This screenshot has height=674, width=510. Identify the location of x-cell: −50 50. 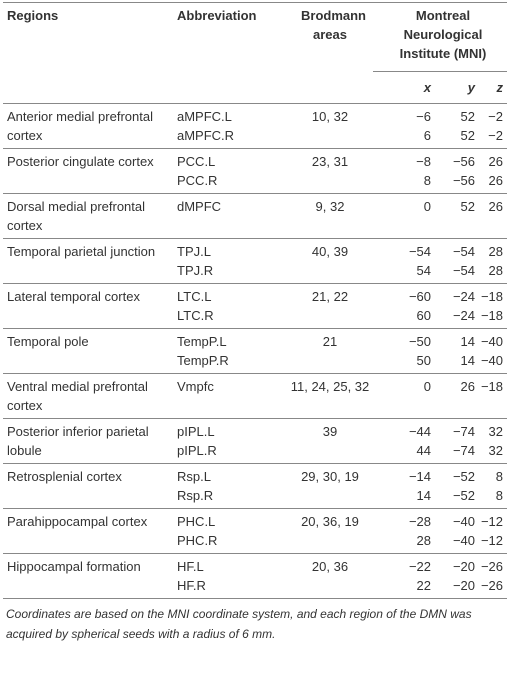
(404, 351).